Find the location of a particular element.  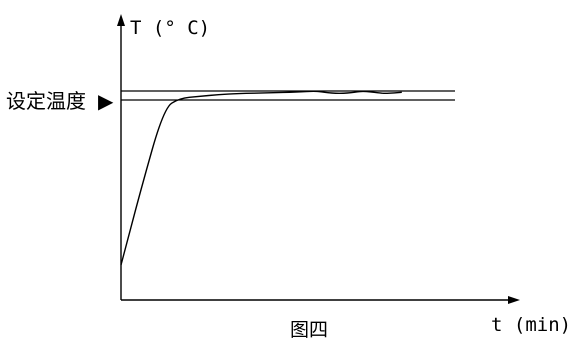

x-axis-arrow is located at coordinates (514, 300).